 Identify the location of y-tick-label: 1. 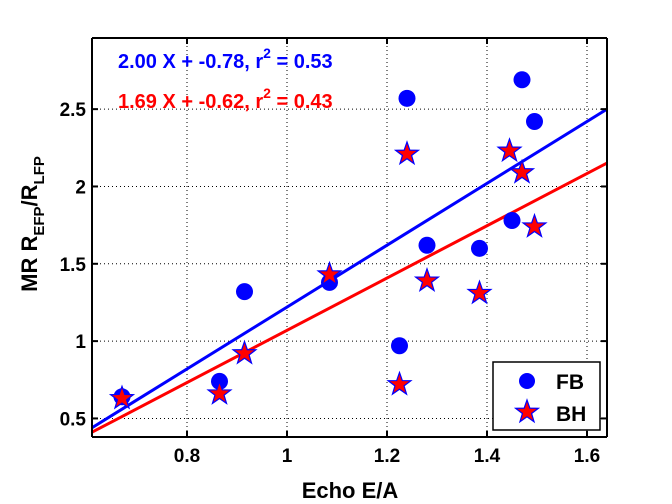
(80, 342).